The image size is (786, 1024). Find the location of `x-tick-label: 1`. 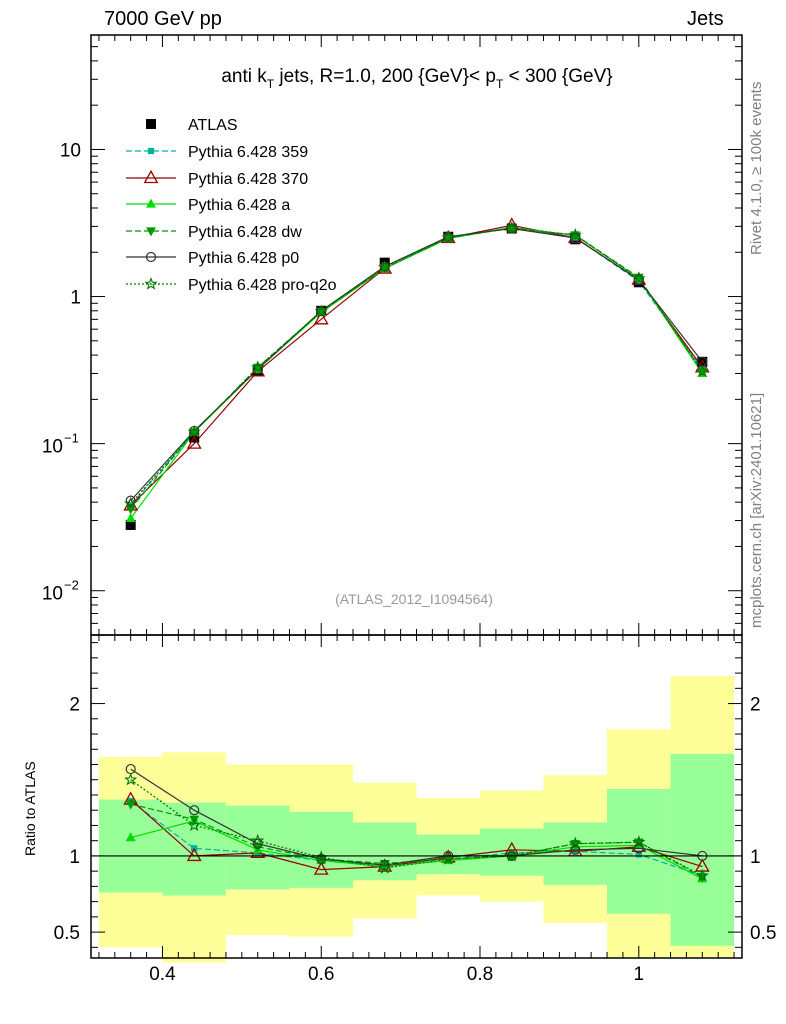

x-tick-label: 1 is located at coordinates (639, 974).